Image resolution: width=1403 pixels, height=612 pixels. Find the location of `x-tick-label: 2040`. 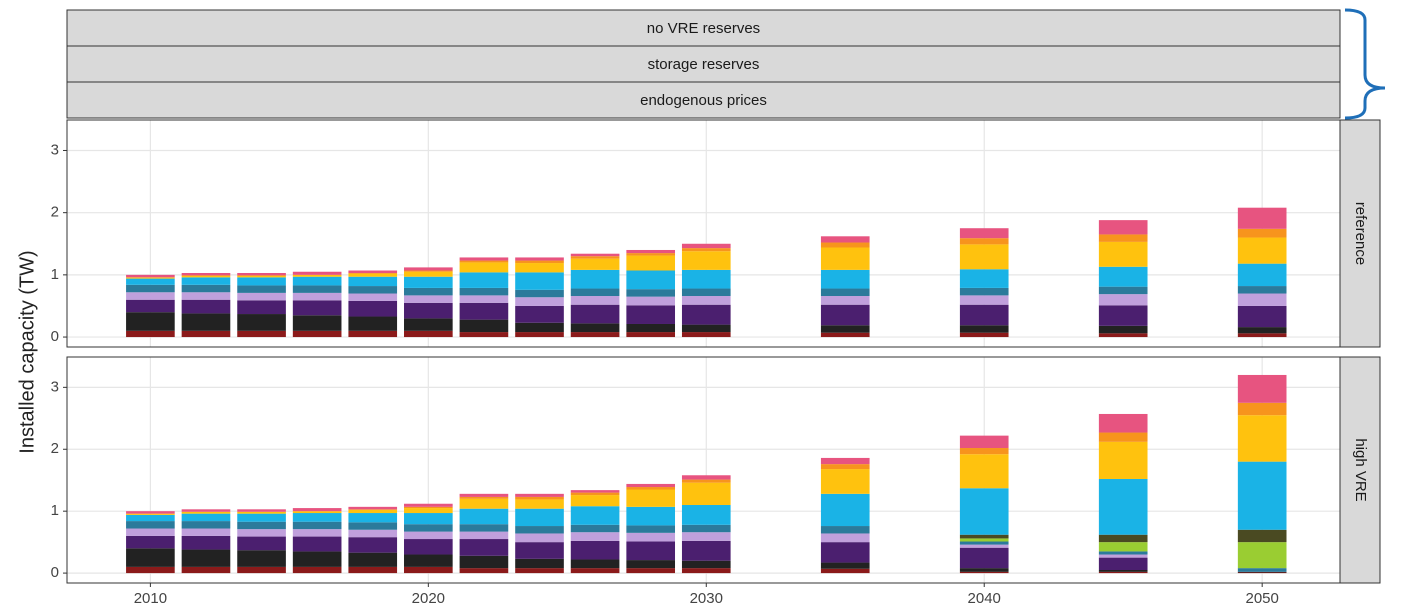

x-tick-label: 2040 is located at coordinates (984, 598).